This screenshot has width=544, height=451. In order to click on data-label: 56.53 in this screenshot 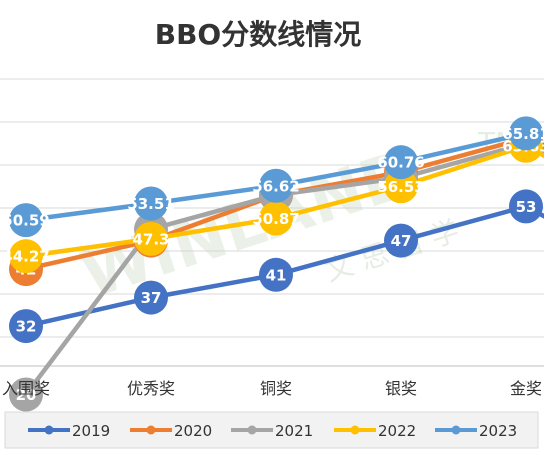, I will do `click(400, 187)`.